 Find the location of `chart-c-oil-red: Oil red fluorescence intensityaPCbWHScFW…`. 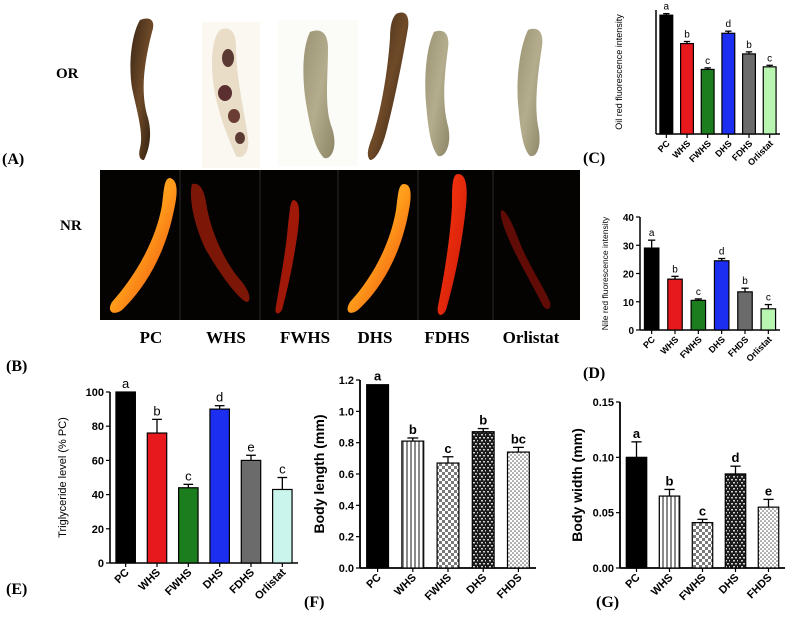

chart-c-oil-red: Oil red fluorescence intensityaPCbWHScFW… is located at coordinates (697, 85).